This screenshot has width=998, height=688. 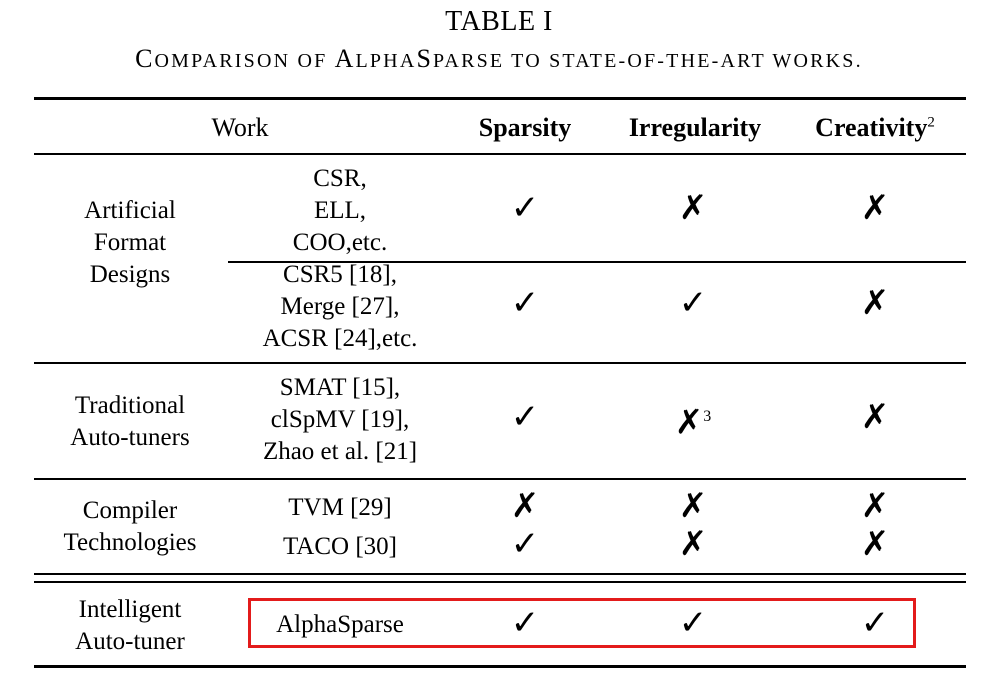 What do you see at coordinates (500, 154) in the screenshot?
I see `header-rule` at bounding box center [500, 154].